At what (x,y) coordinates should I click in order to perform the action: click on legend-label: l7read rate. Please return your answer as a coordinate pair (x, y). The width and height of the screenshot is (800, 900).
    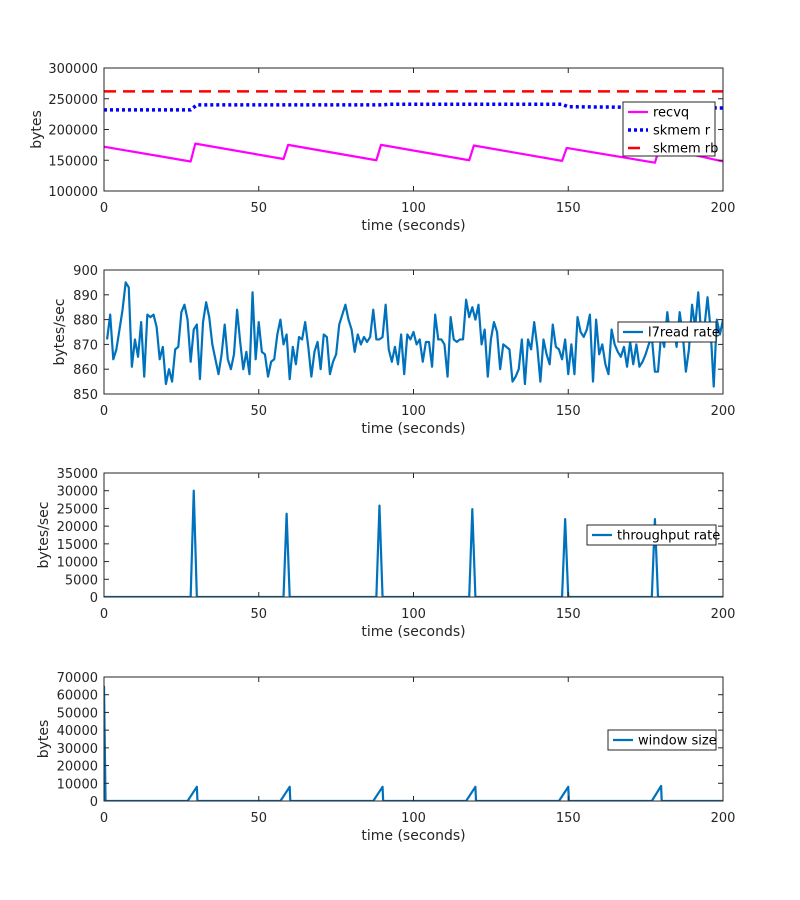
    Looking at the image, I should click on (684, 333).